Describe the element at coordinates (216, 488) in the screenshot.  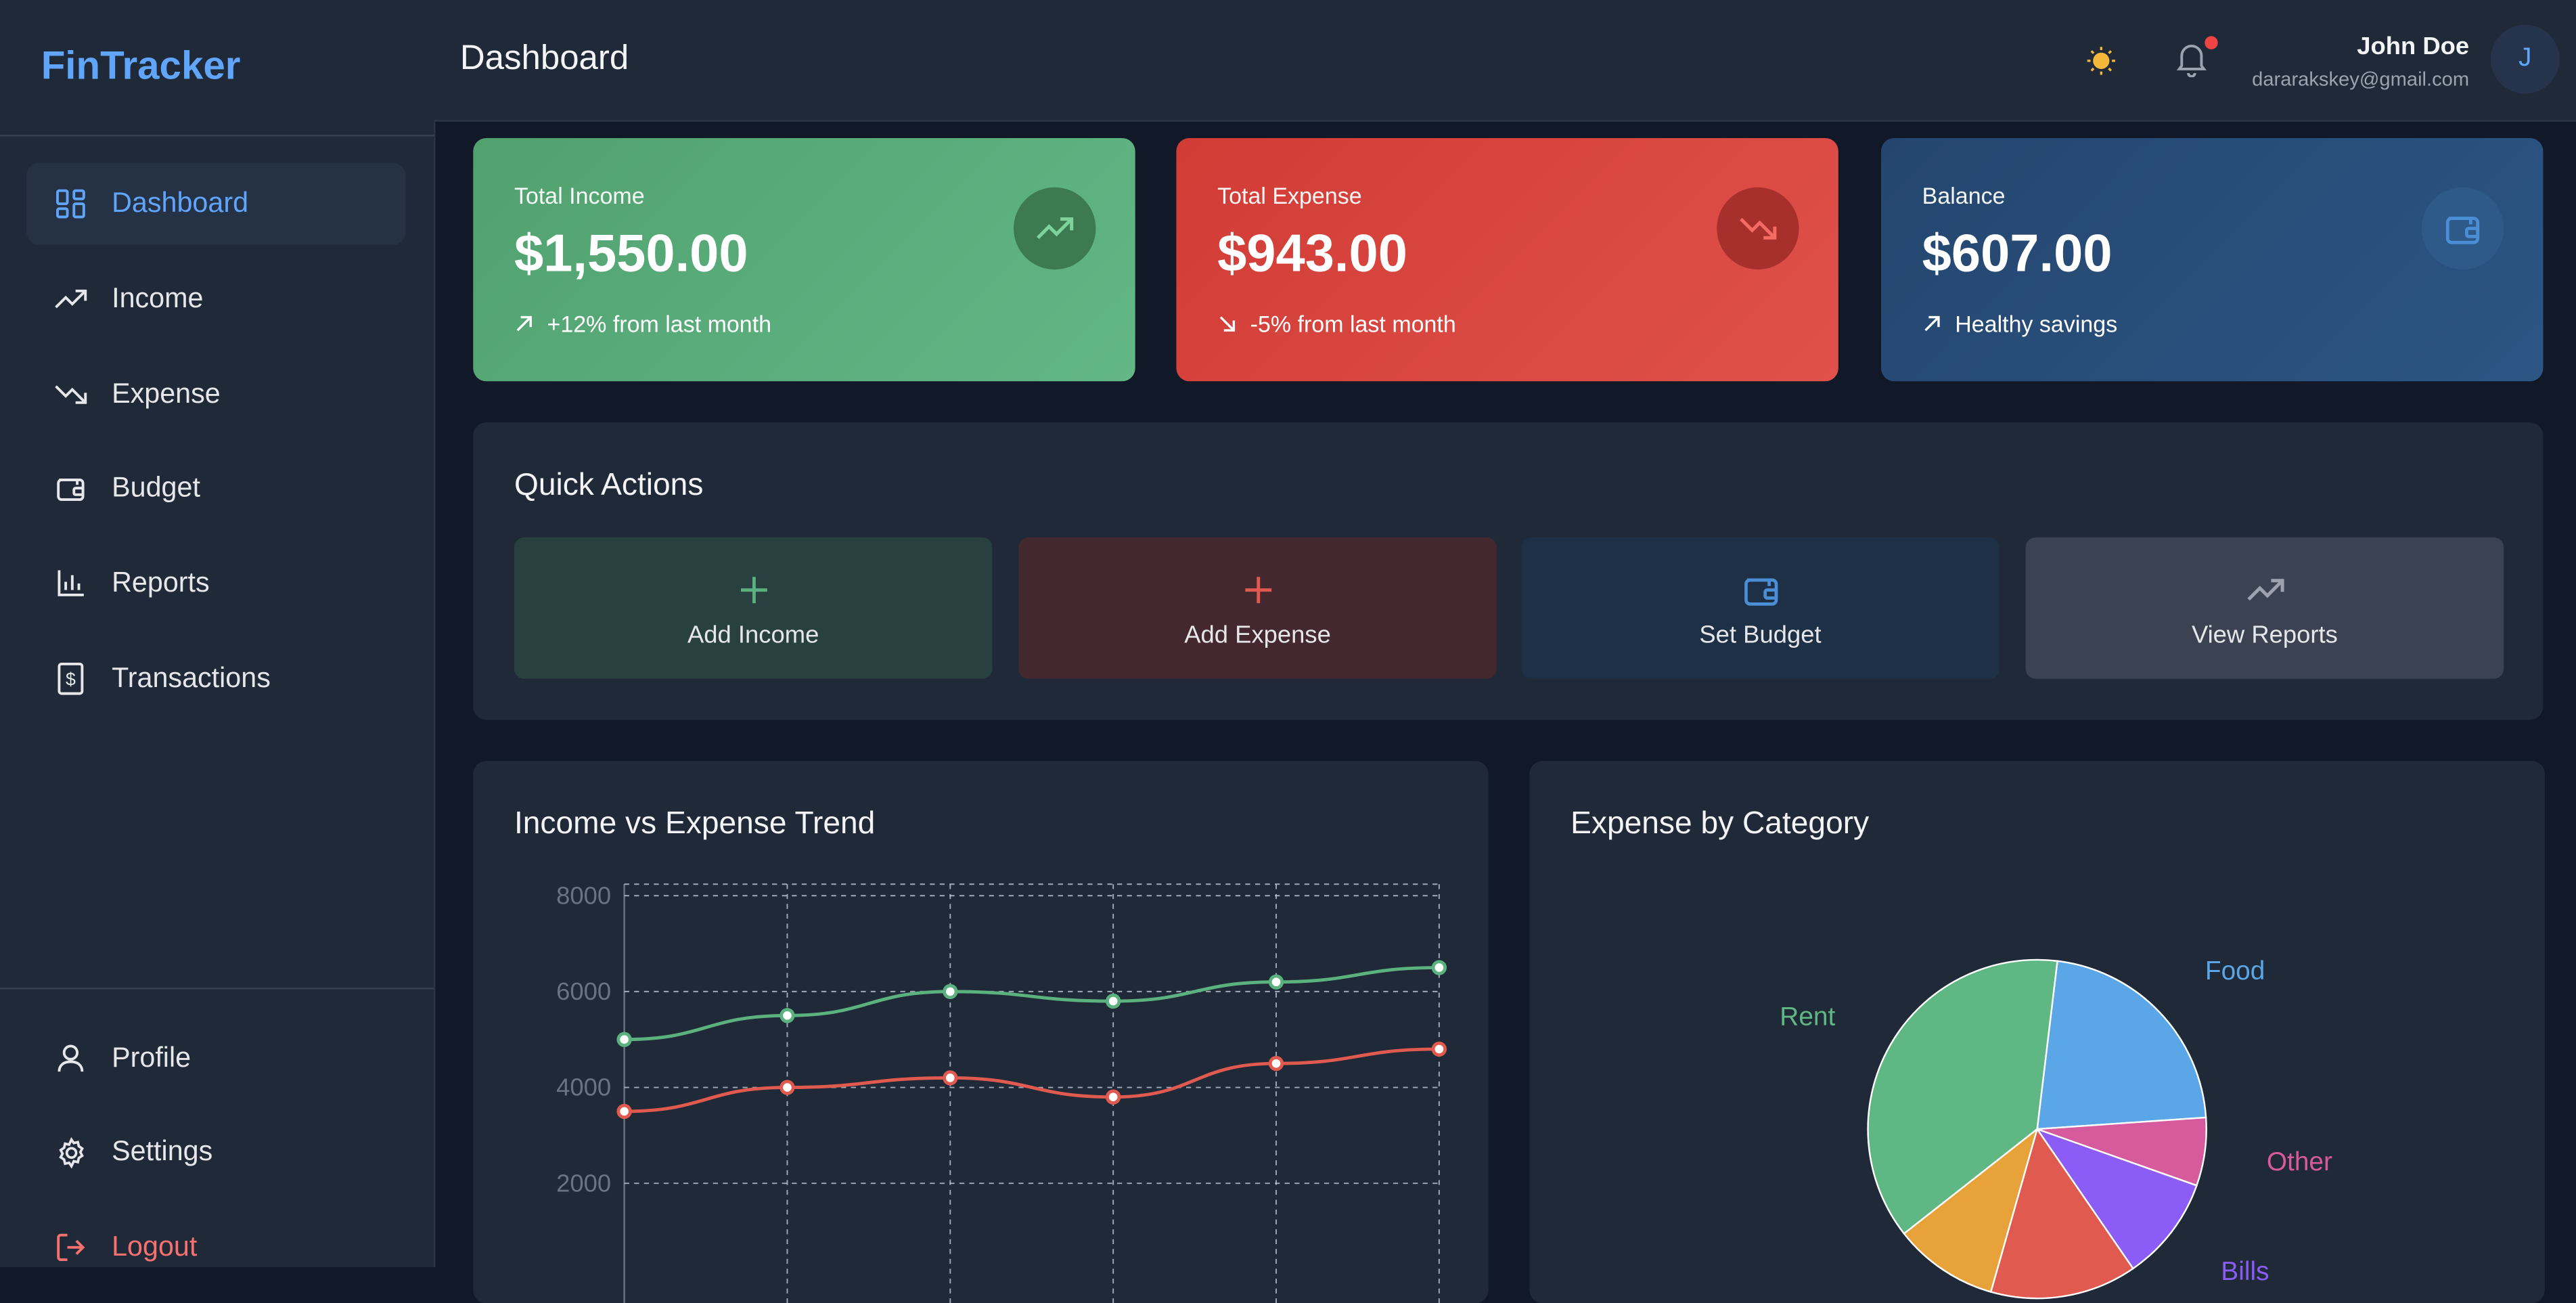
I see `sidebar-item-budget: Budget` at that location.